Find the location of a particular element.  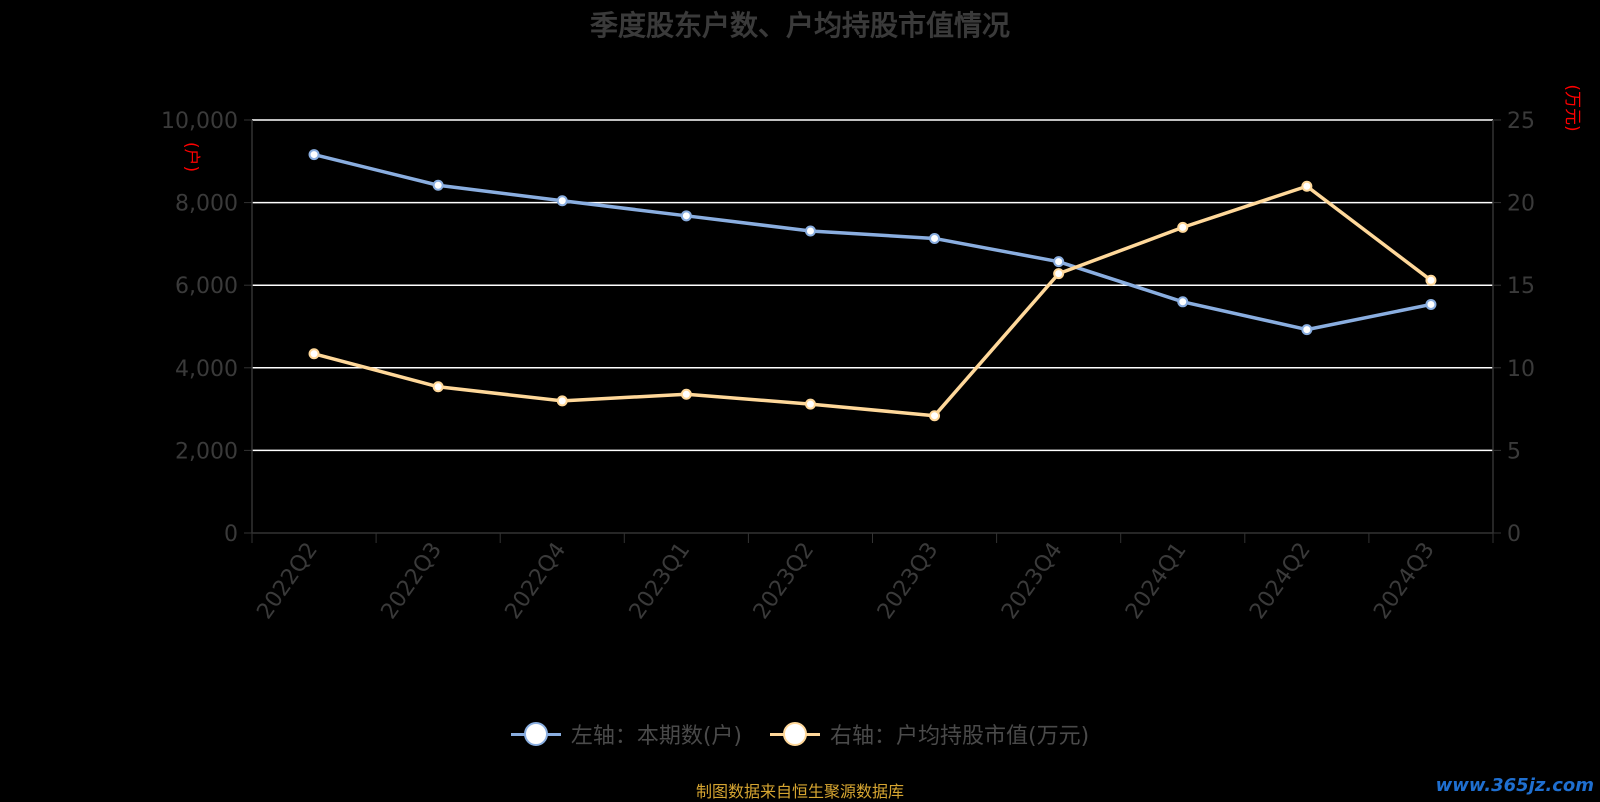

right-tick-label: 20 is located at coordinates (1521, 204).